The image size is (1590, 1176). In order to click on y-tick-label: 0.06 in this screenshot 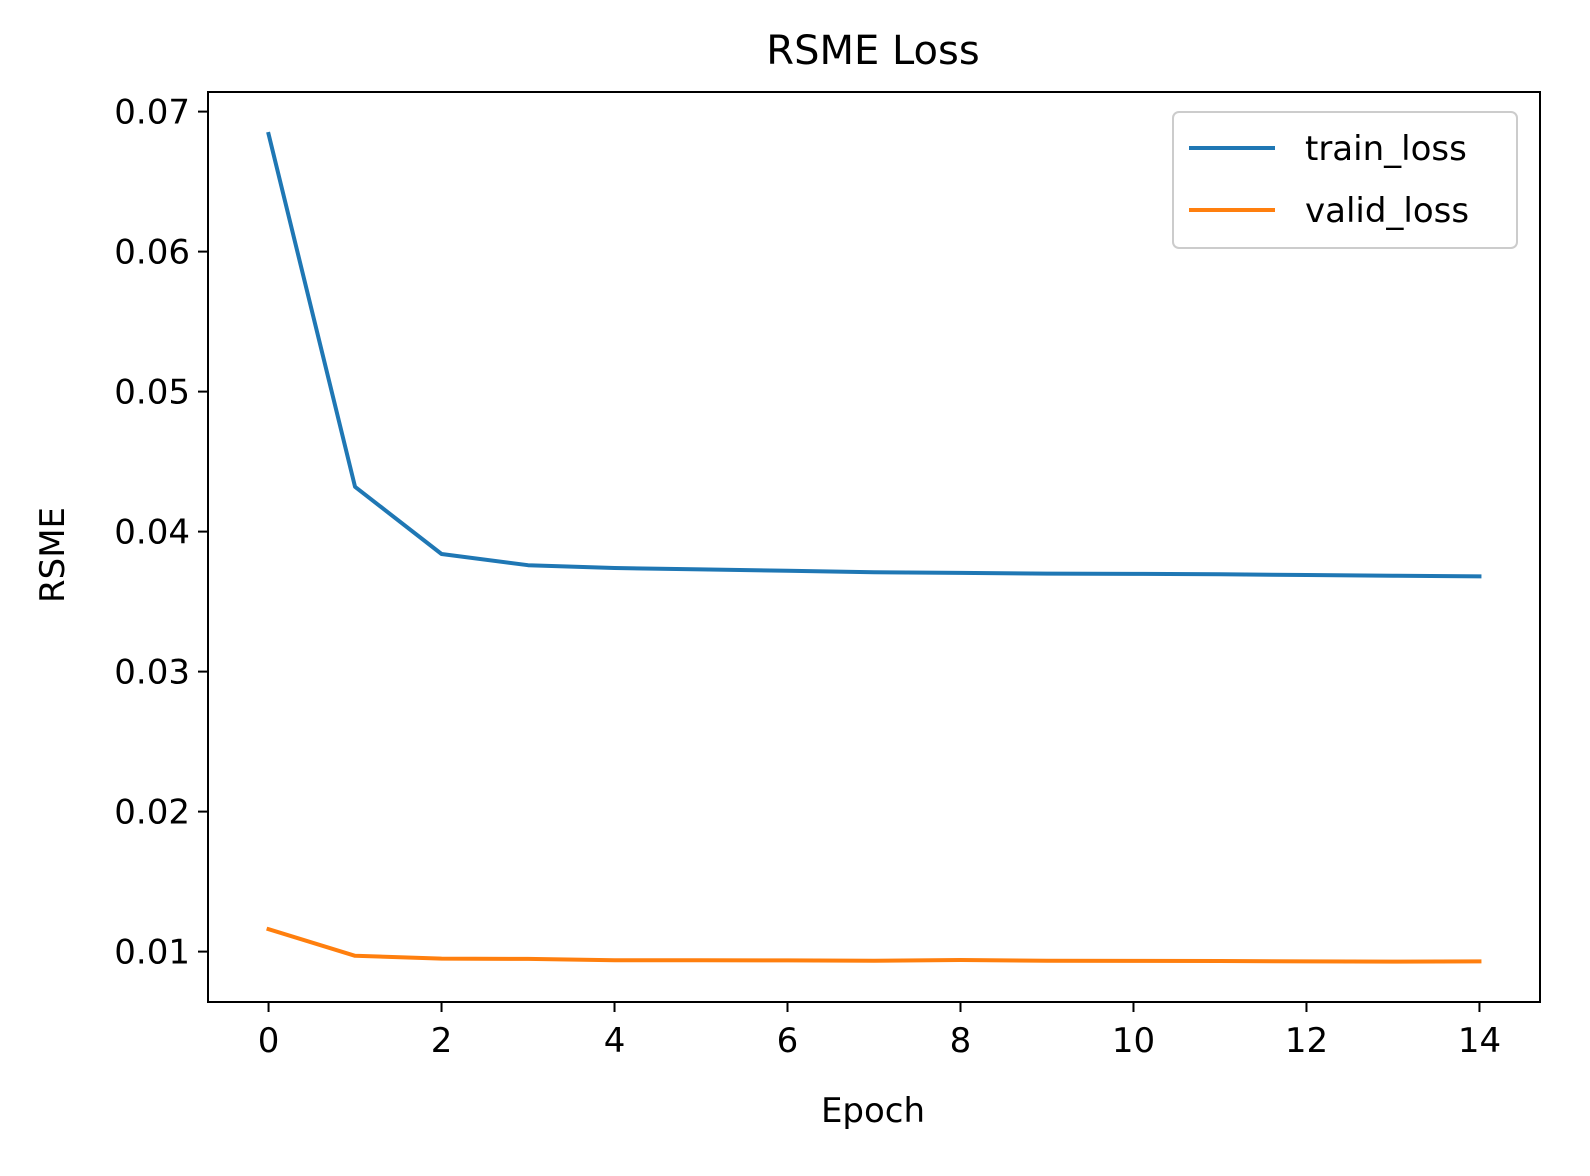, I will do `click(152, 253)`.